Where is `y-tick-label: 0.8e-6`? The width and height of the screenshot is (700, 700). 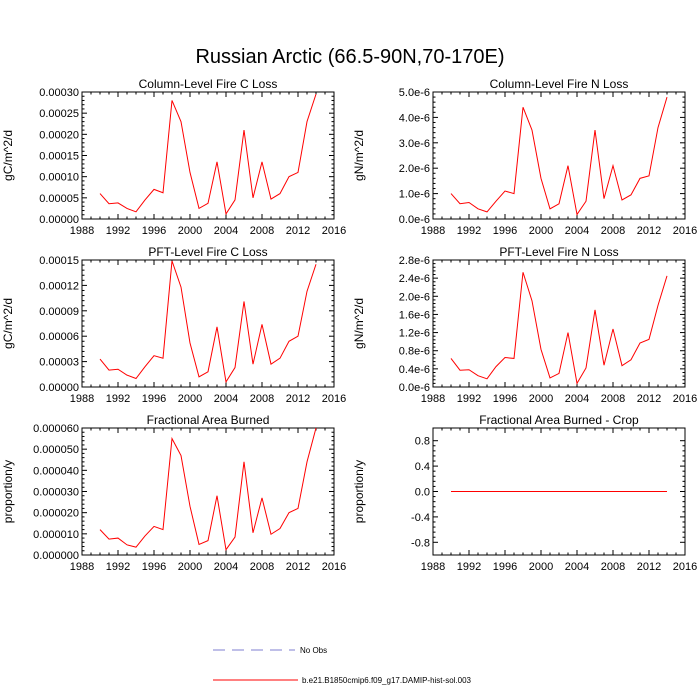
y-tick-label: 0.8e-6 is located at coordinates (414, 352).